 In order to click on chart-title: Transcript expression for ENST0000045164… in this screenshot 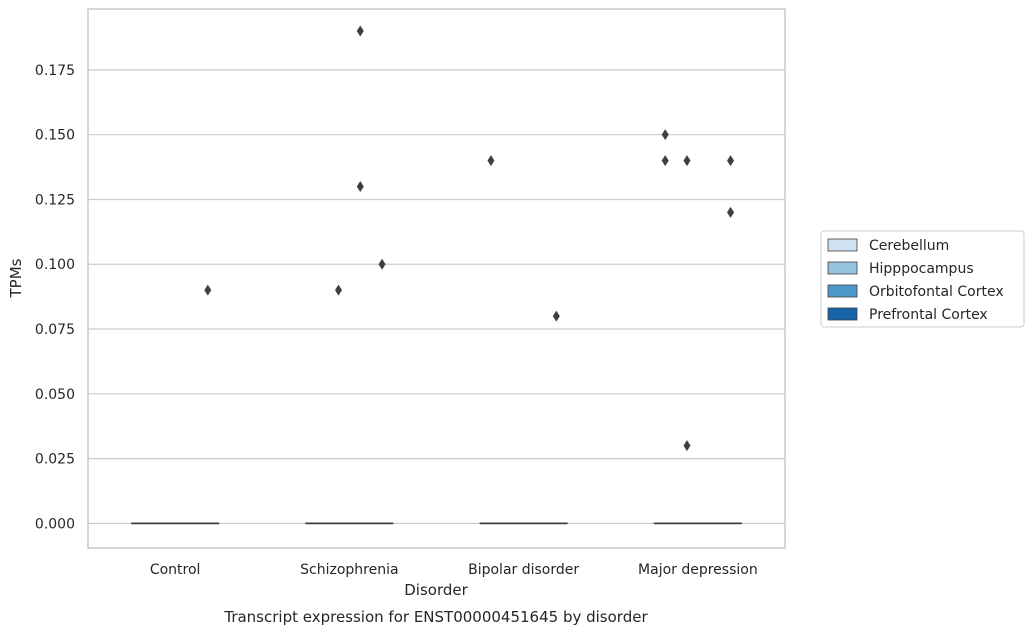, I will do `click(435, 617)`.